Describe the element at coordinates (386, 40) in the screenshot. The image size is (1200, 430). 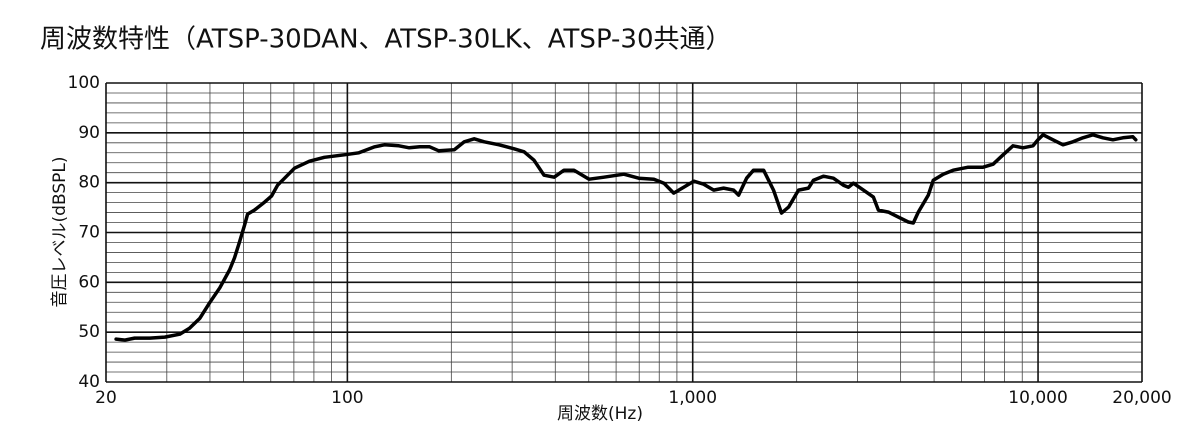
I see `chart-title: 周波数特性（ATSP-30DAN、ATSP-30LK、ATSP-30共通）` at that location.